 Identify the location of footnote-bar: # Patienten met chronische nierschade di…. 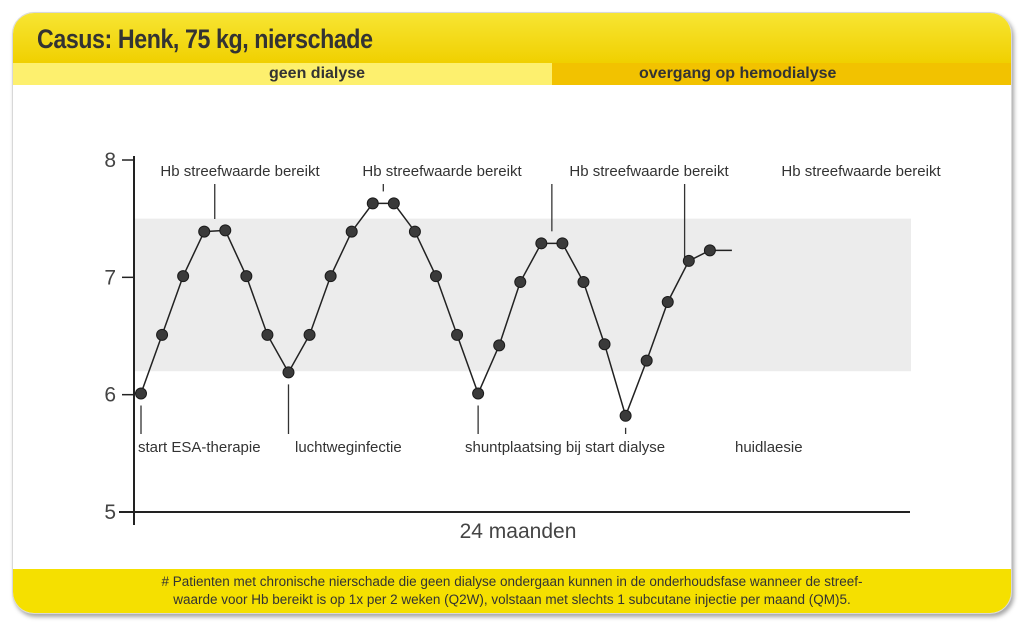
(512, 591).